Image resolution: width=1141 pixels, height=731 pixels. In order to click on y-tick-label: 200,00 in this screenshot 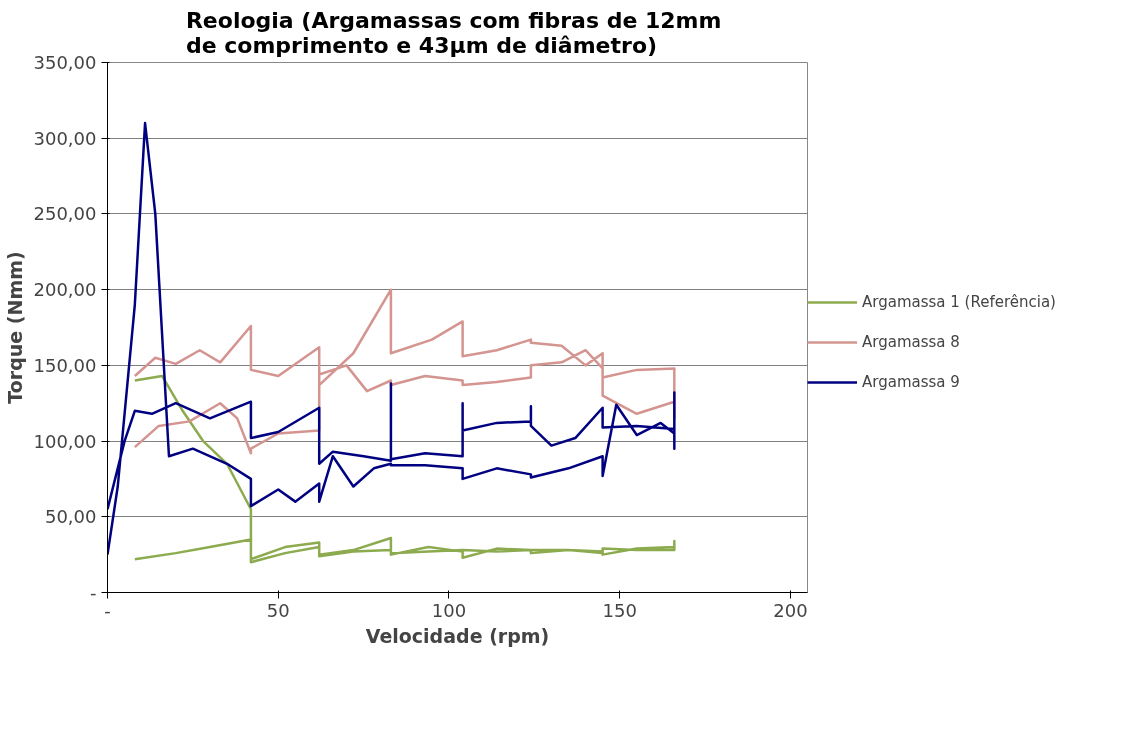, I will do `click(65, 290)`.